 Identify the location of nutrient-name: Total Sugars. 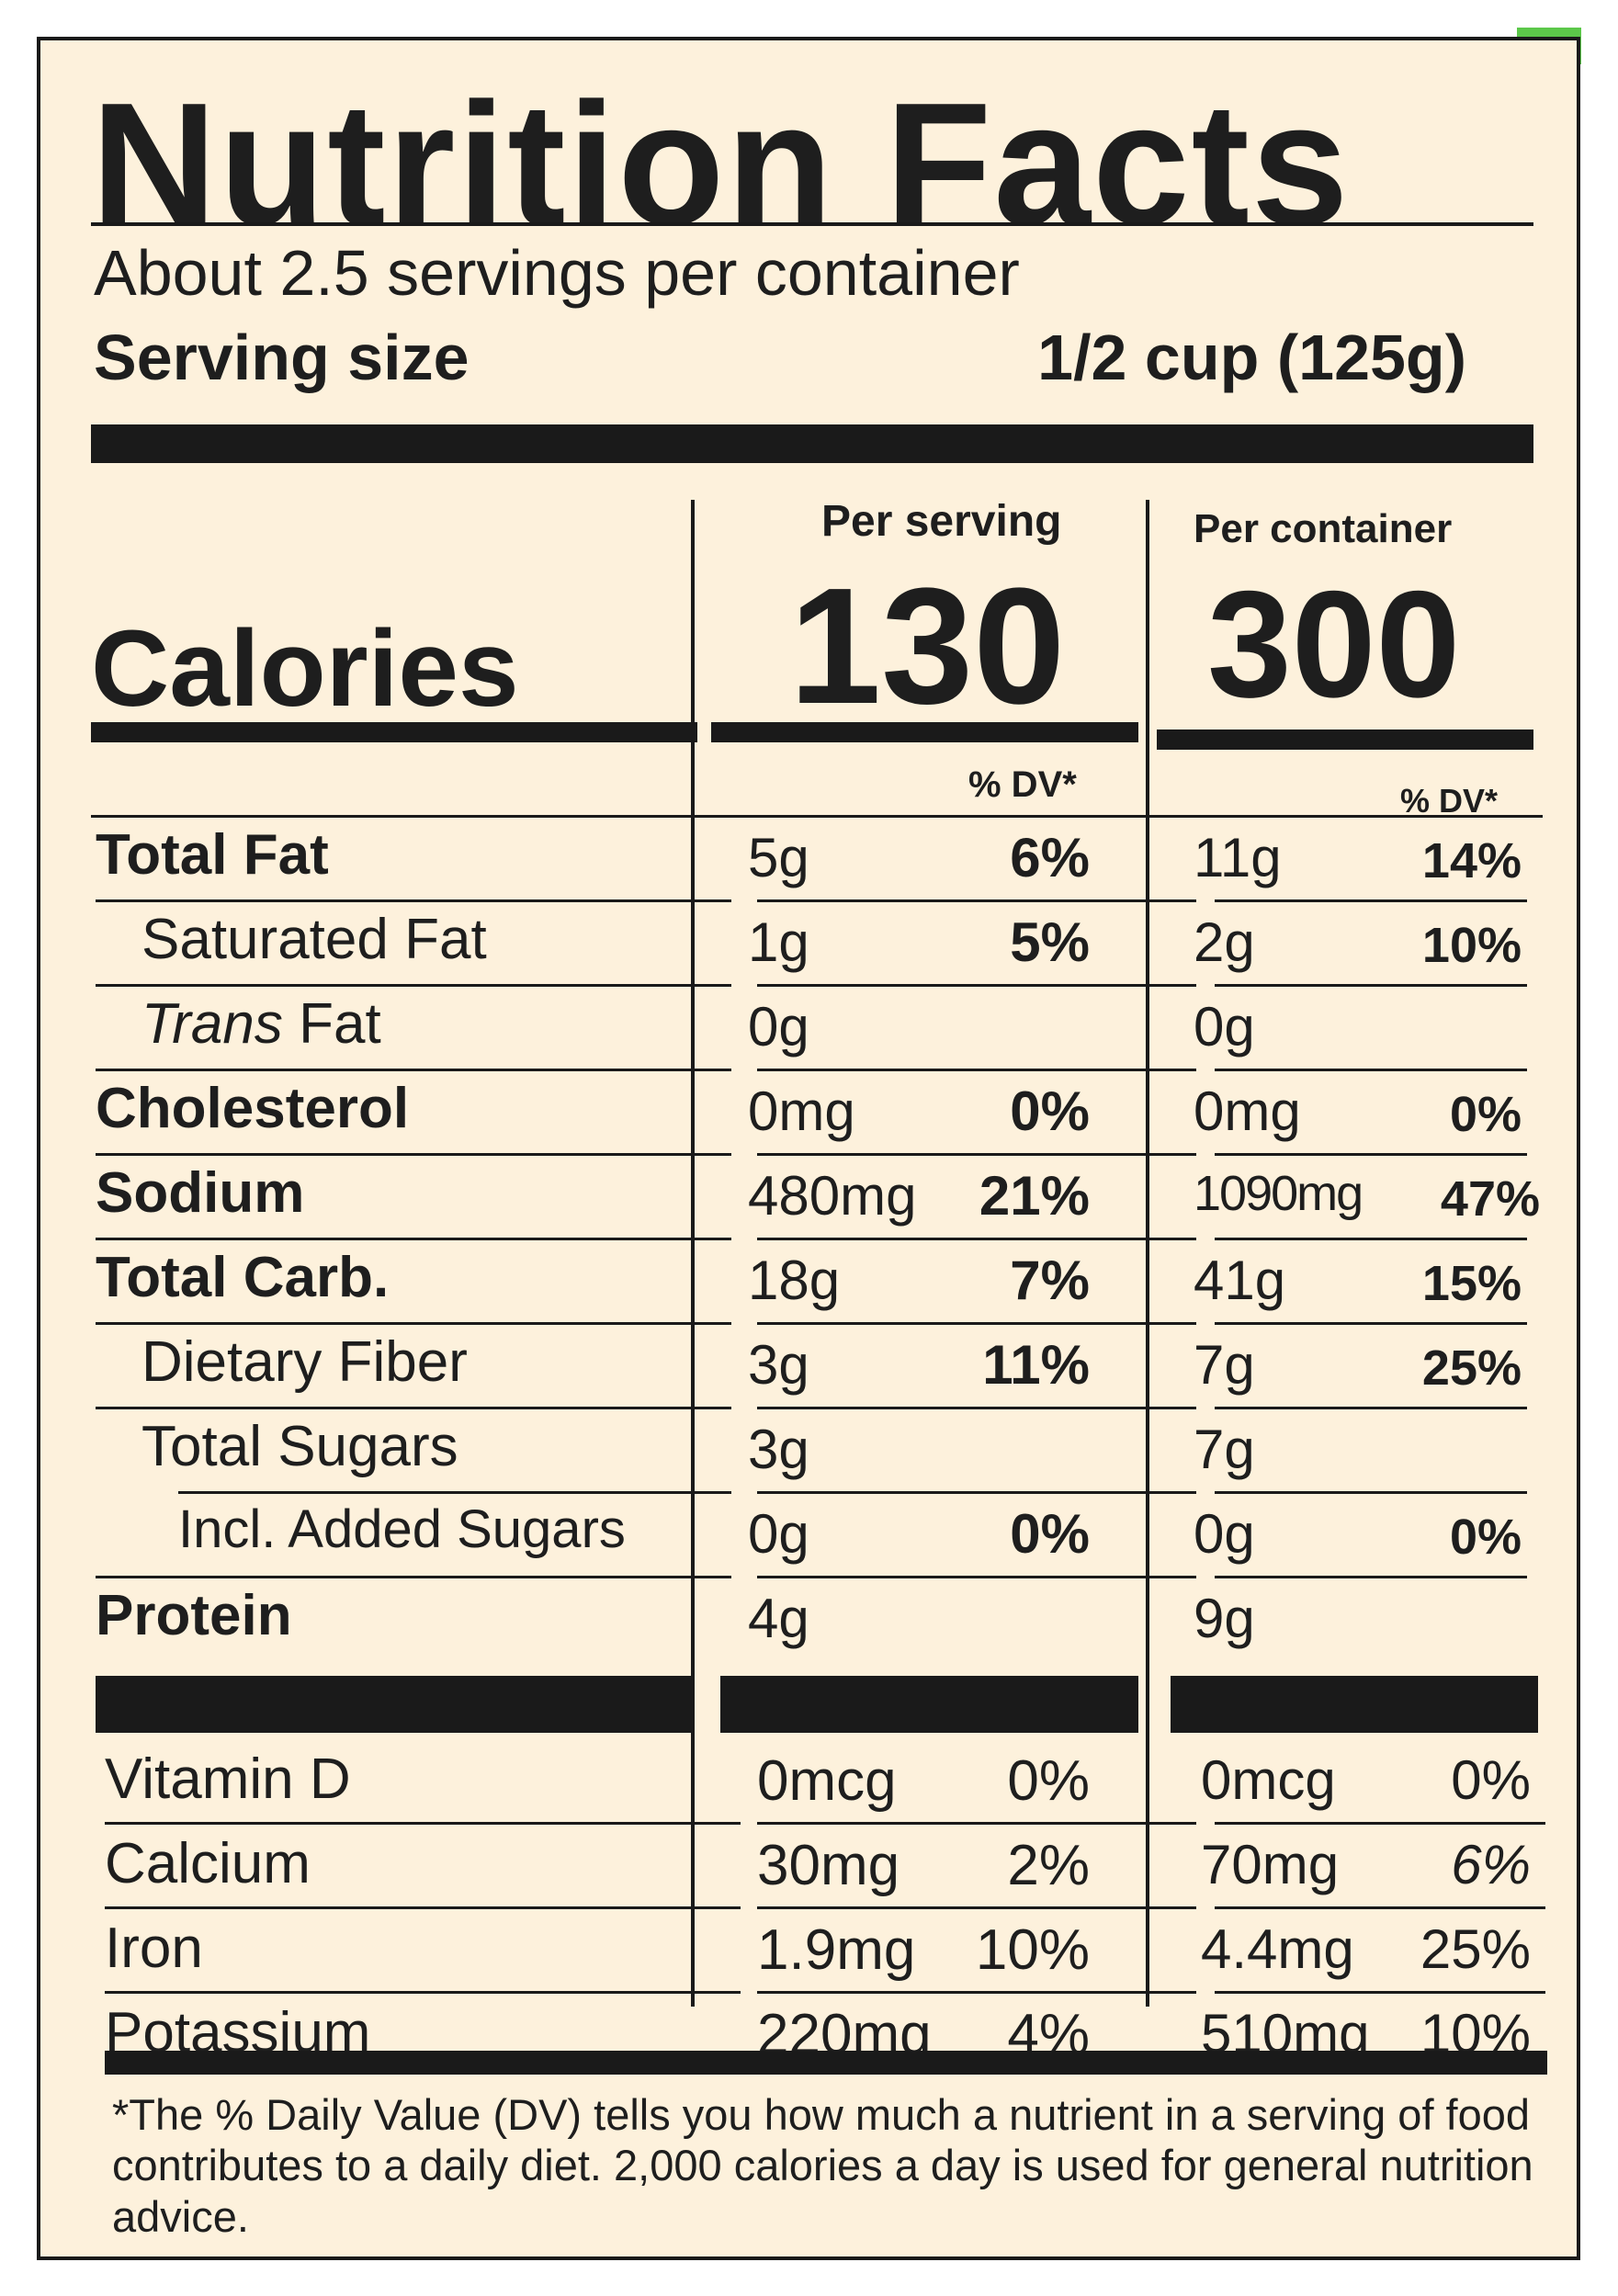
(299, 1446).